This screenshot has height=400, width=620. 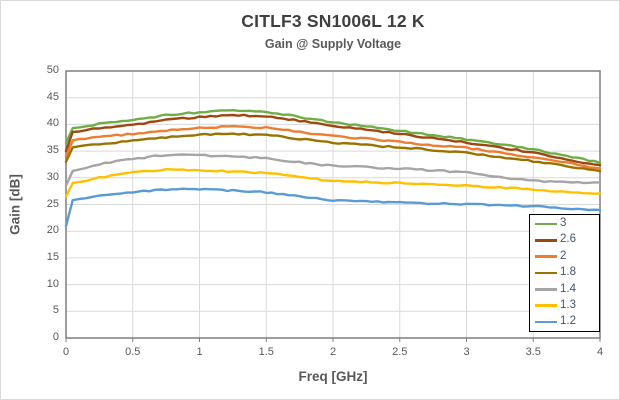 I want to click on series-line-1.4, so click(x=333, y=170).